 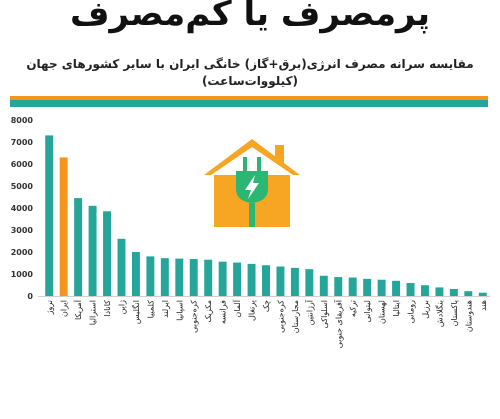 I want to click on y-tick-label: 1000, so click(x=22, y=274).